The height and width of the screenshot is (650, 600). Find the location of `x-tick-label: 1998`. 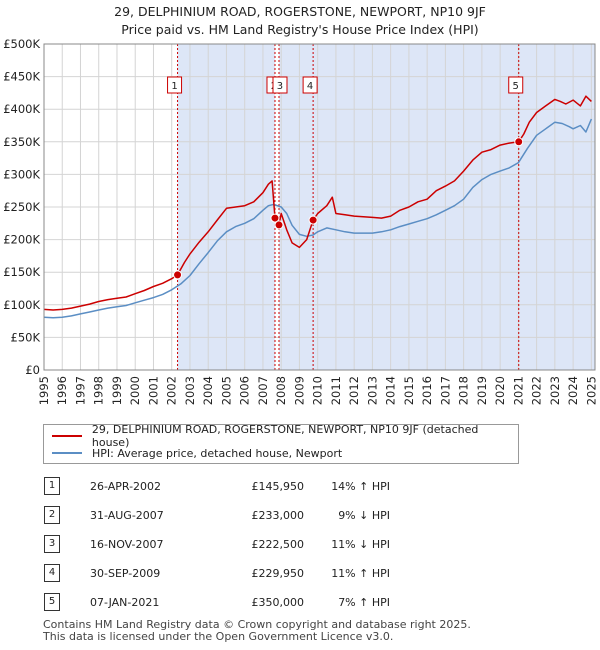

x-tick-label: 1998 is located at coordinates (99, 390).